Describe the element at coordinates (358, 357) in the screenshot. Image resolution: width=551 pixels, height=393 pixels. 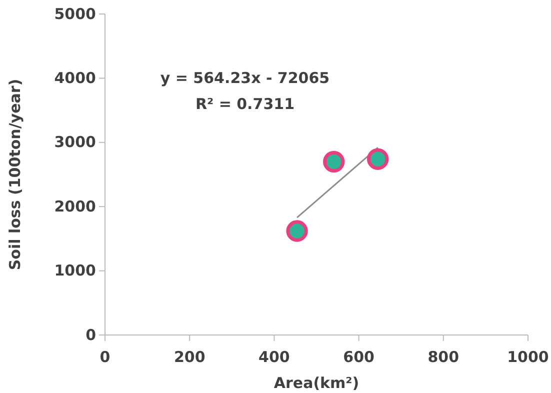
I see `x-tick-label: 600` at that location.